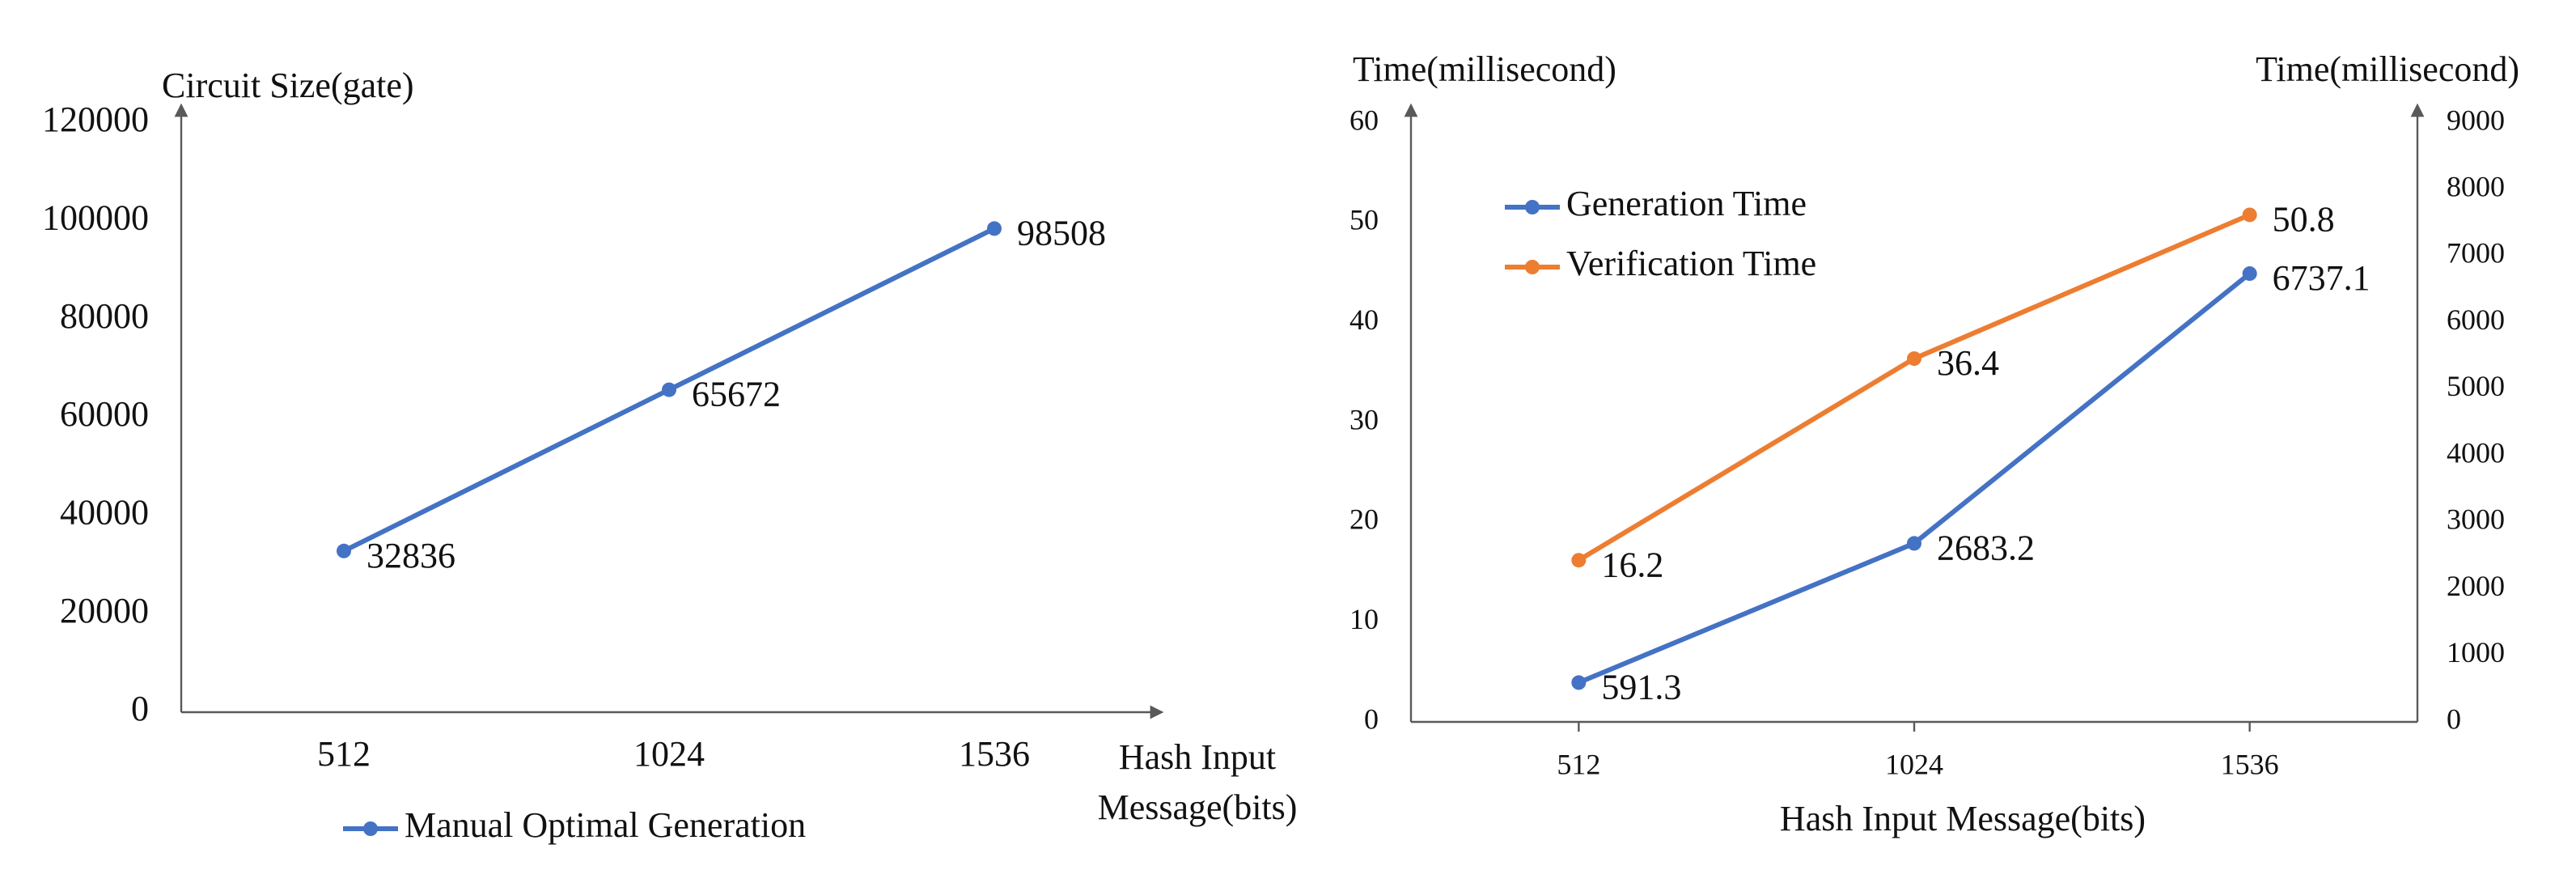 This screenshot has width=2576, height=887. What do you see at coordinates (1061, 233) in the screenshot?
I see `data-label: 98508` at bounding box center [1061, 233].